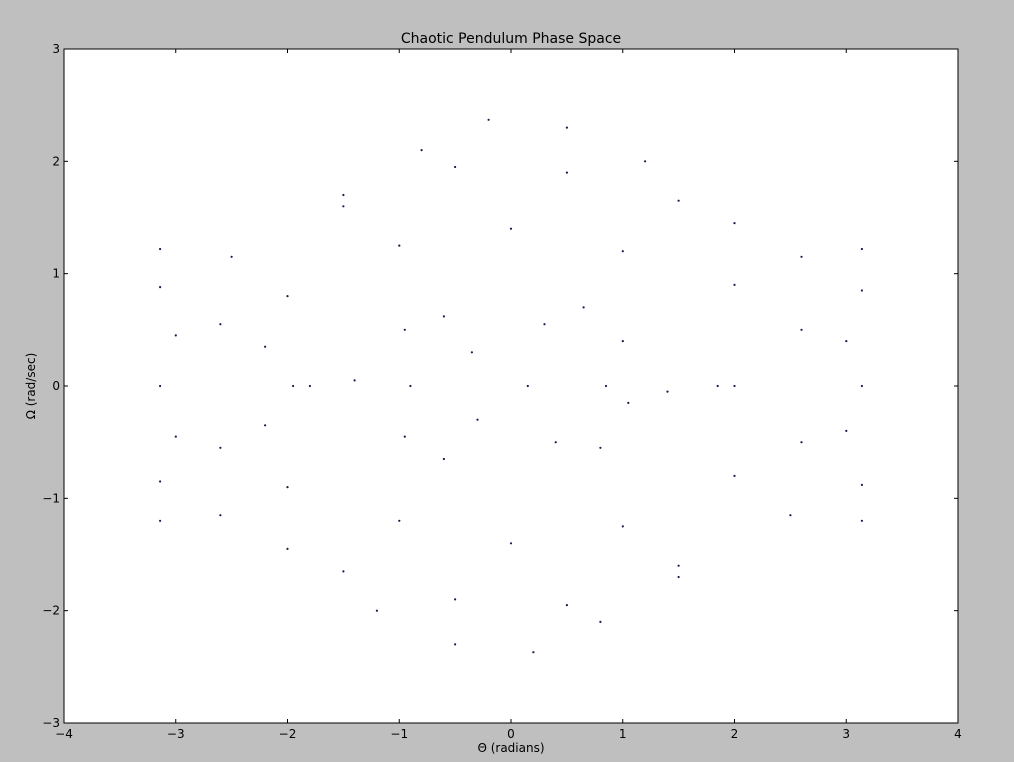 Image resolution: width=1014 pixels, height=762 pixels. Describe the element at coordinates (399, 734) in the screenshot. I see `x-tick-label: −1` at that location.